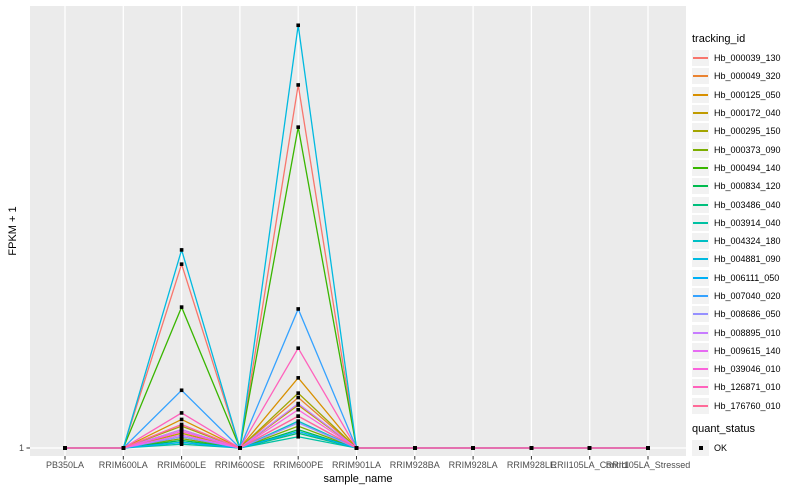  I want to click on y-tick-label: 1, so click(21, 448).